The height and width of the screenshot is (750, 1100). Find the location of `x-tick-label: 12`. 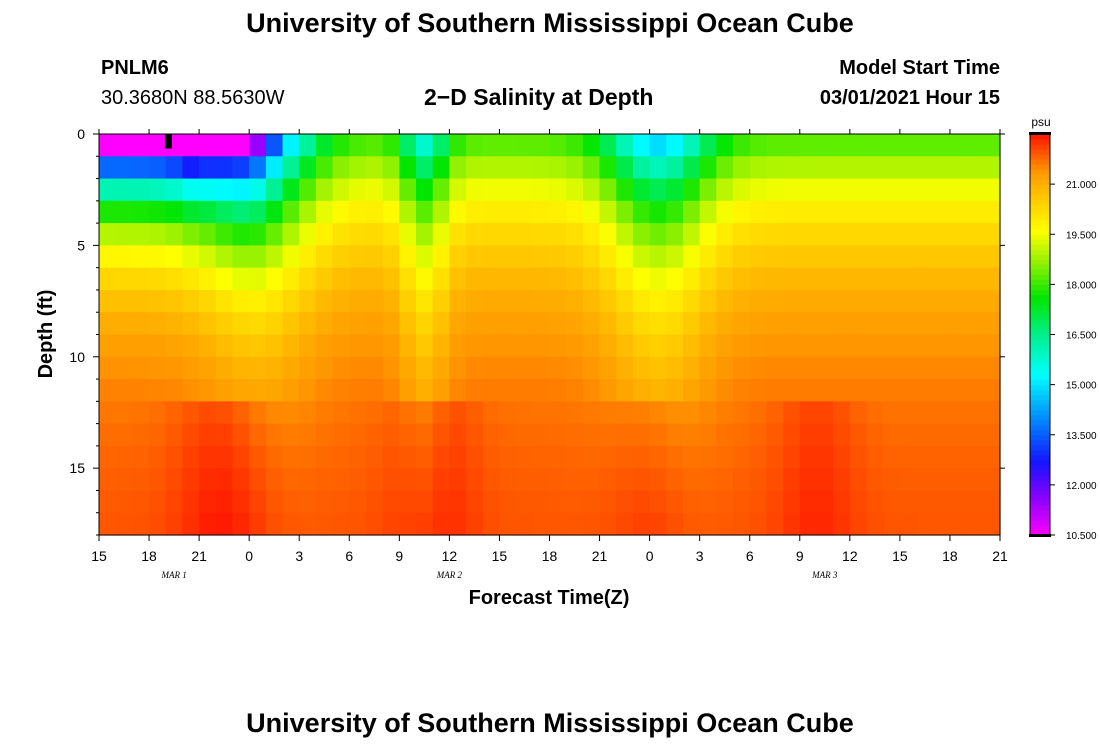

x-tick-label: 12 is located at coordinates (850, 556).